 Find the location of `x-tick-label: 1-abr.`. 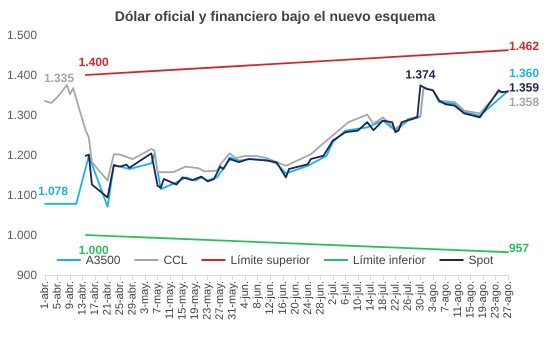

x-tick-label: 1-abr. is located at coordinates (45, 295).